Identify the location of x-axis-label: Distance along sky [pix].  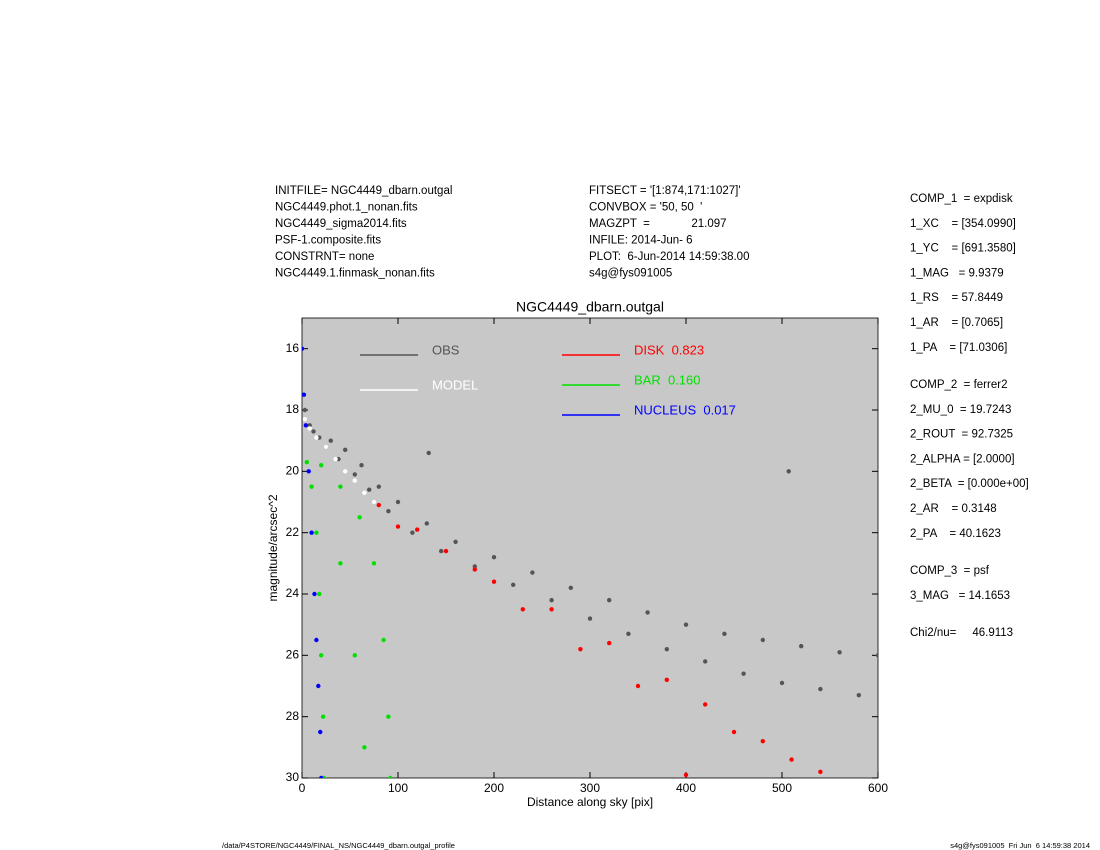
(590, 802).